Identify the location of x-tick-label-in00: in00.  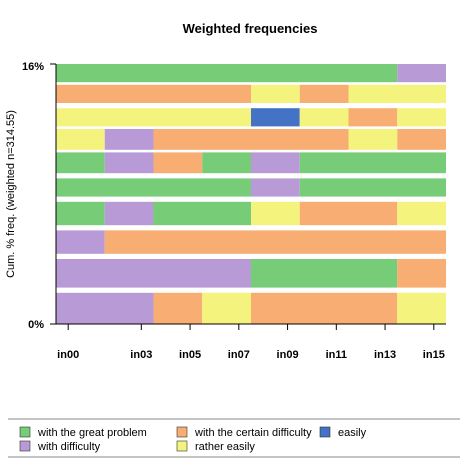
(68, 355).